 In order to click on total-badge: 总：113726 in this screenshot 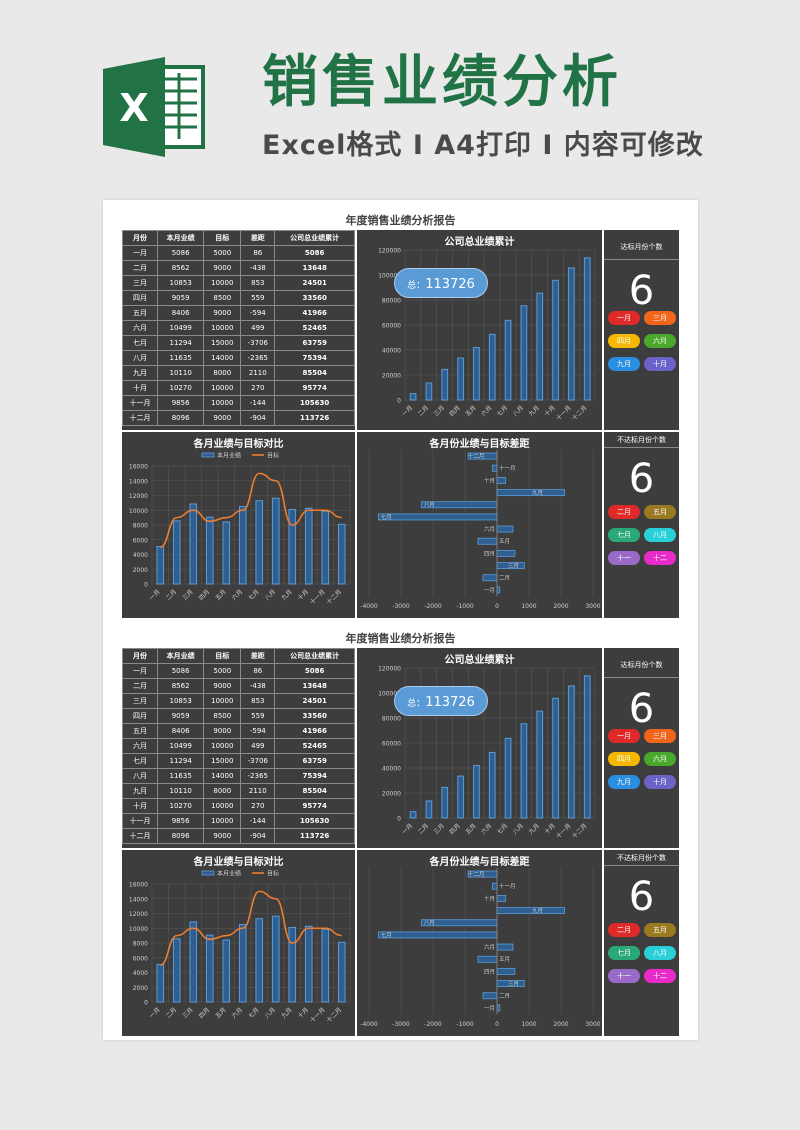, I will do `click(441, 283)`.